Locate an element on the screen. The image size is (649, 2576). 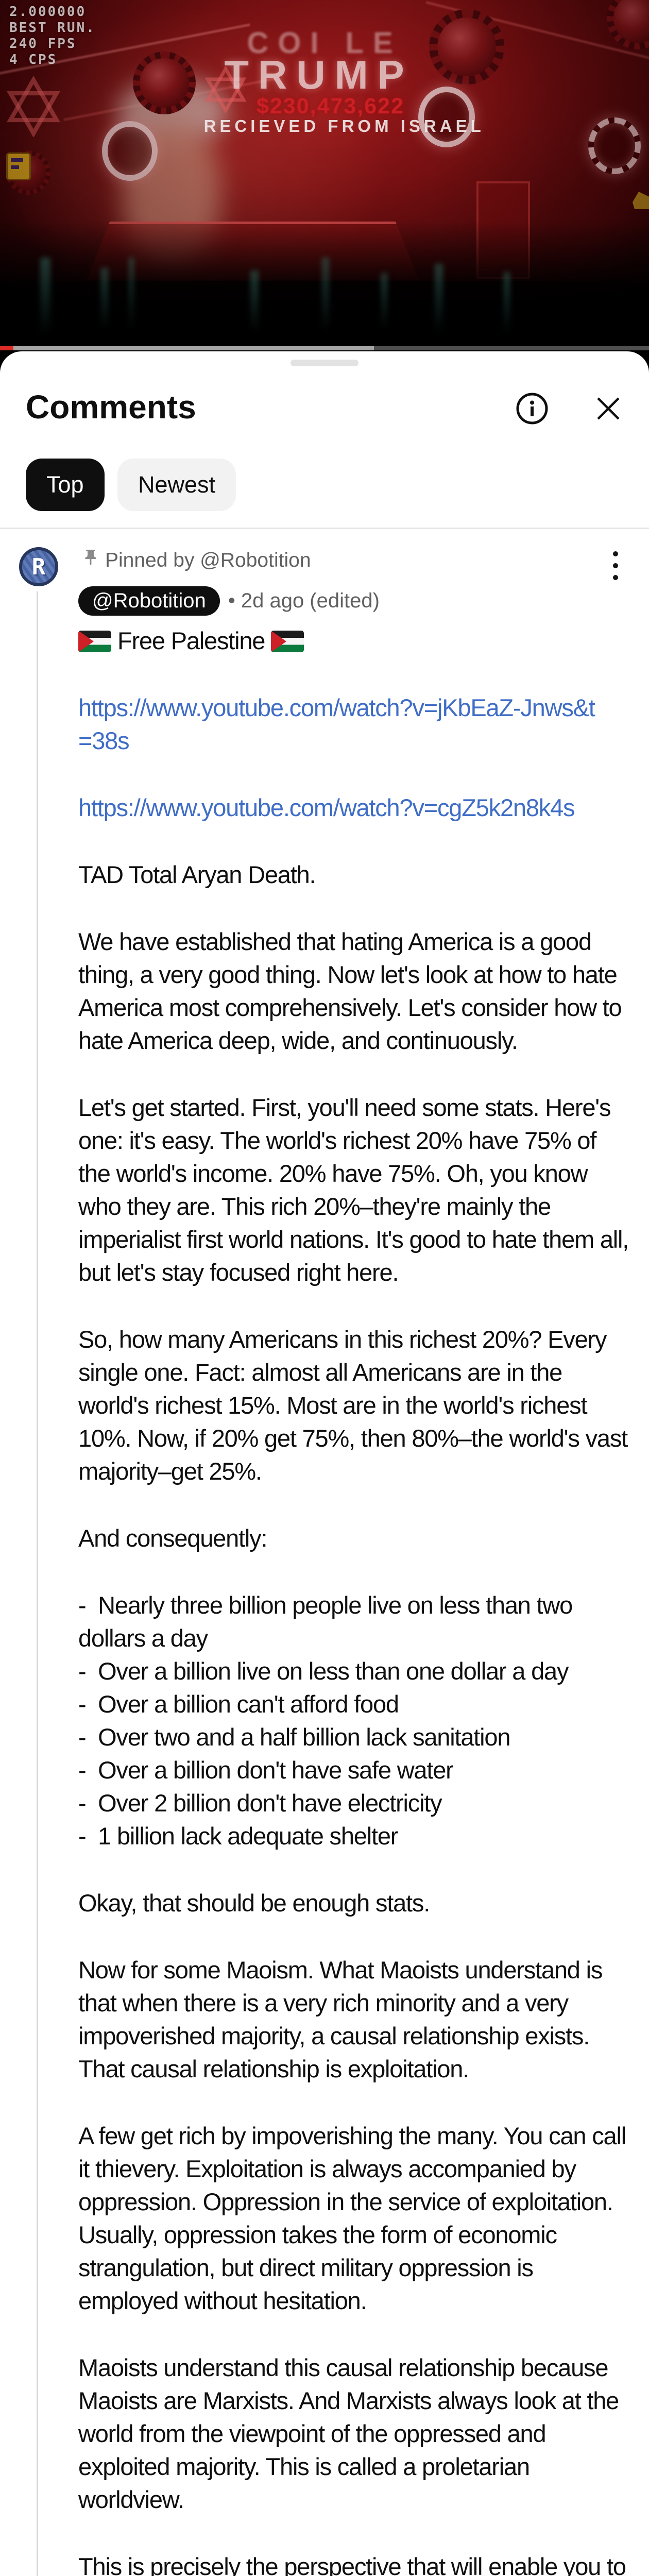
game-hud-stats: 2.000000 BEST RUN. 240 FPS 4 CPS is located at coordinates (52, 36).